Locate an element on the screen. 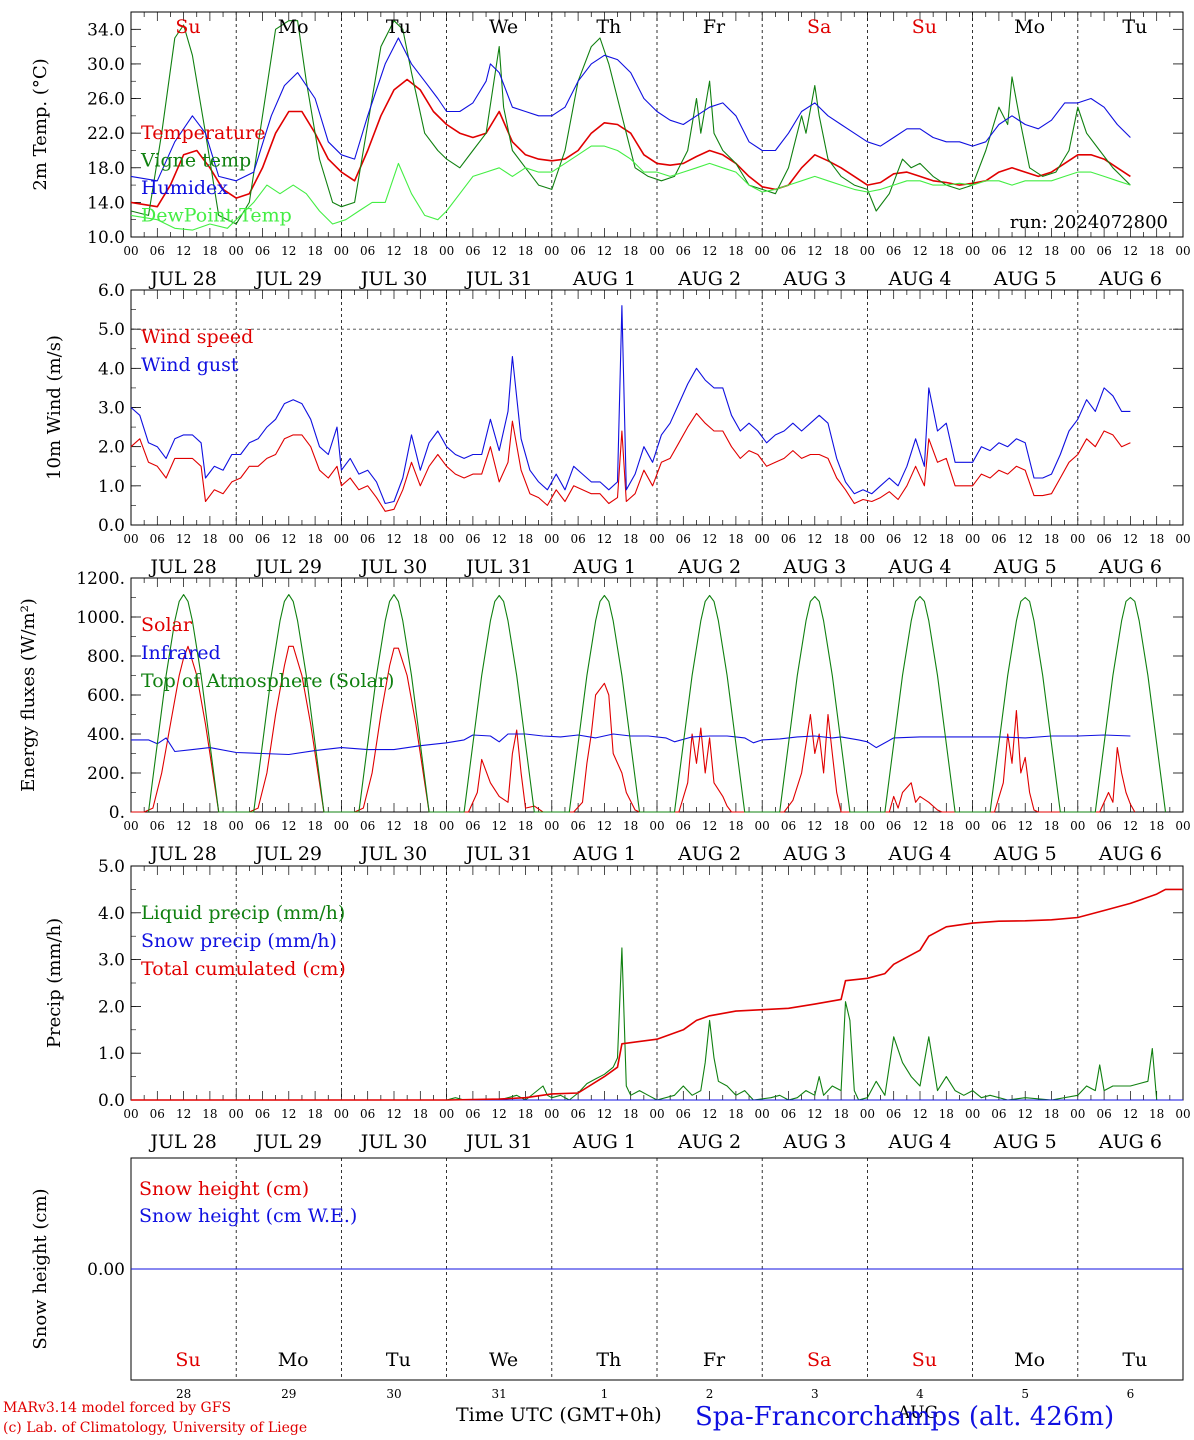 The image size is (1194, 1440). legend-label: Liquid precip (mm/h) is located at coordinates (243, 913).